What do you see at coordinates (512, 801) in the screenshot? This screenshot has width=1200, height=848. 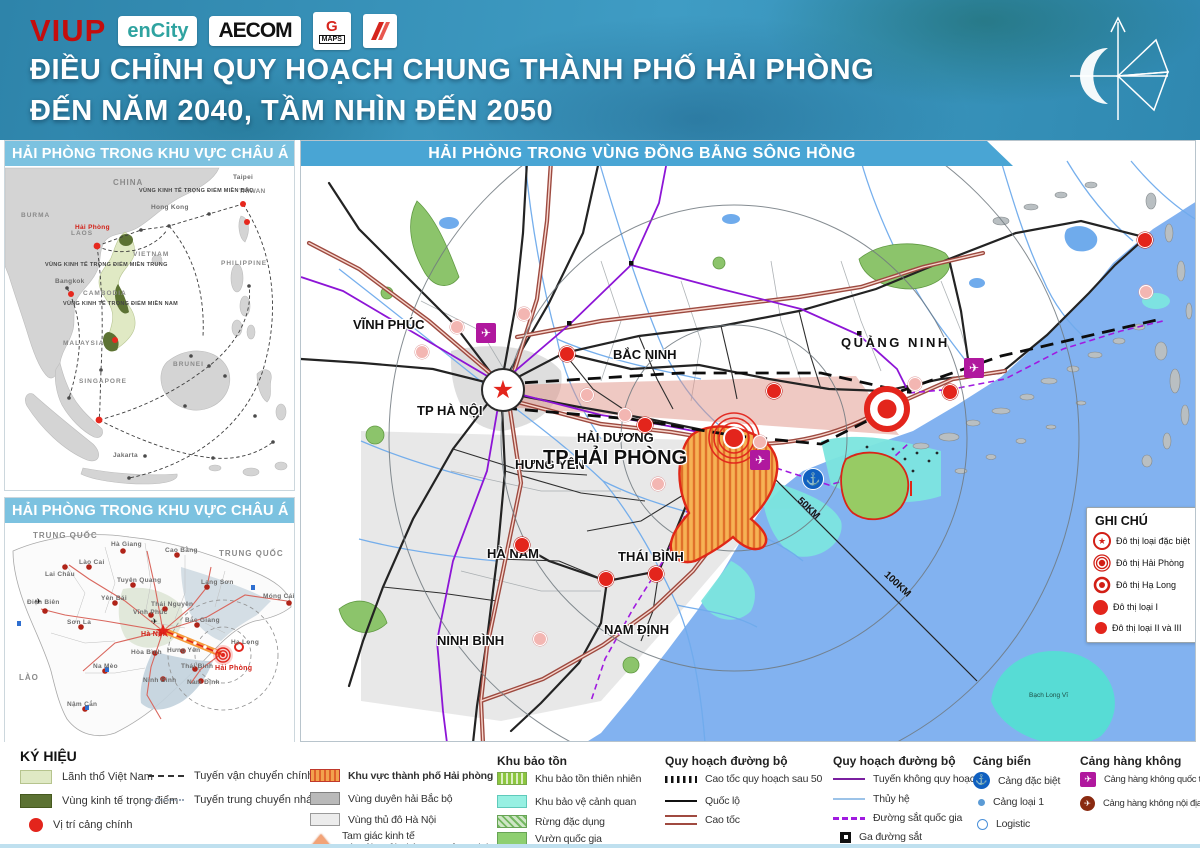 I see `scenic-swatch` at bounding box center [512, 801].